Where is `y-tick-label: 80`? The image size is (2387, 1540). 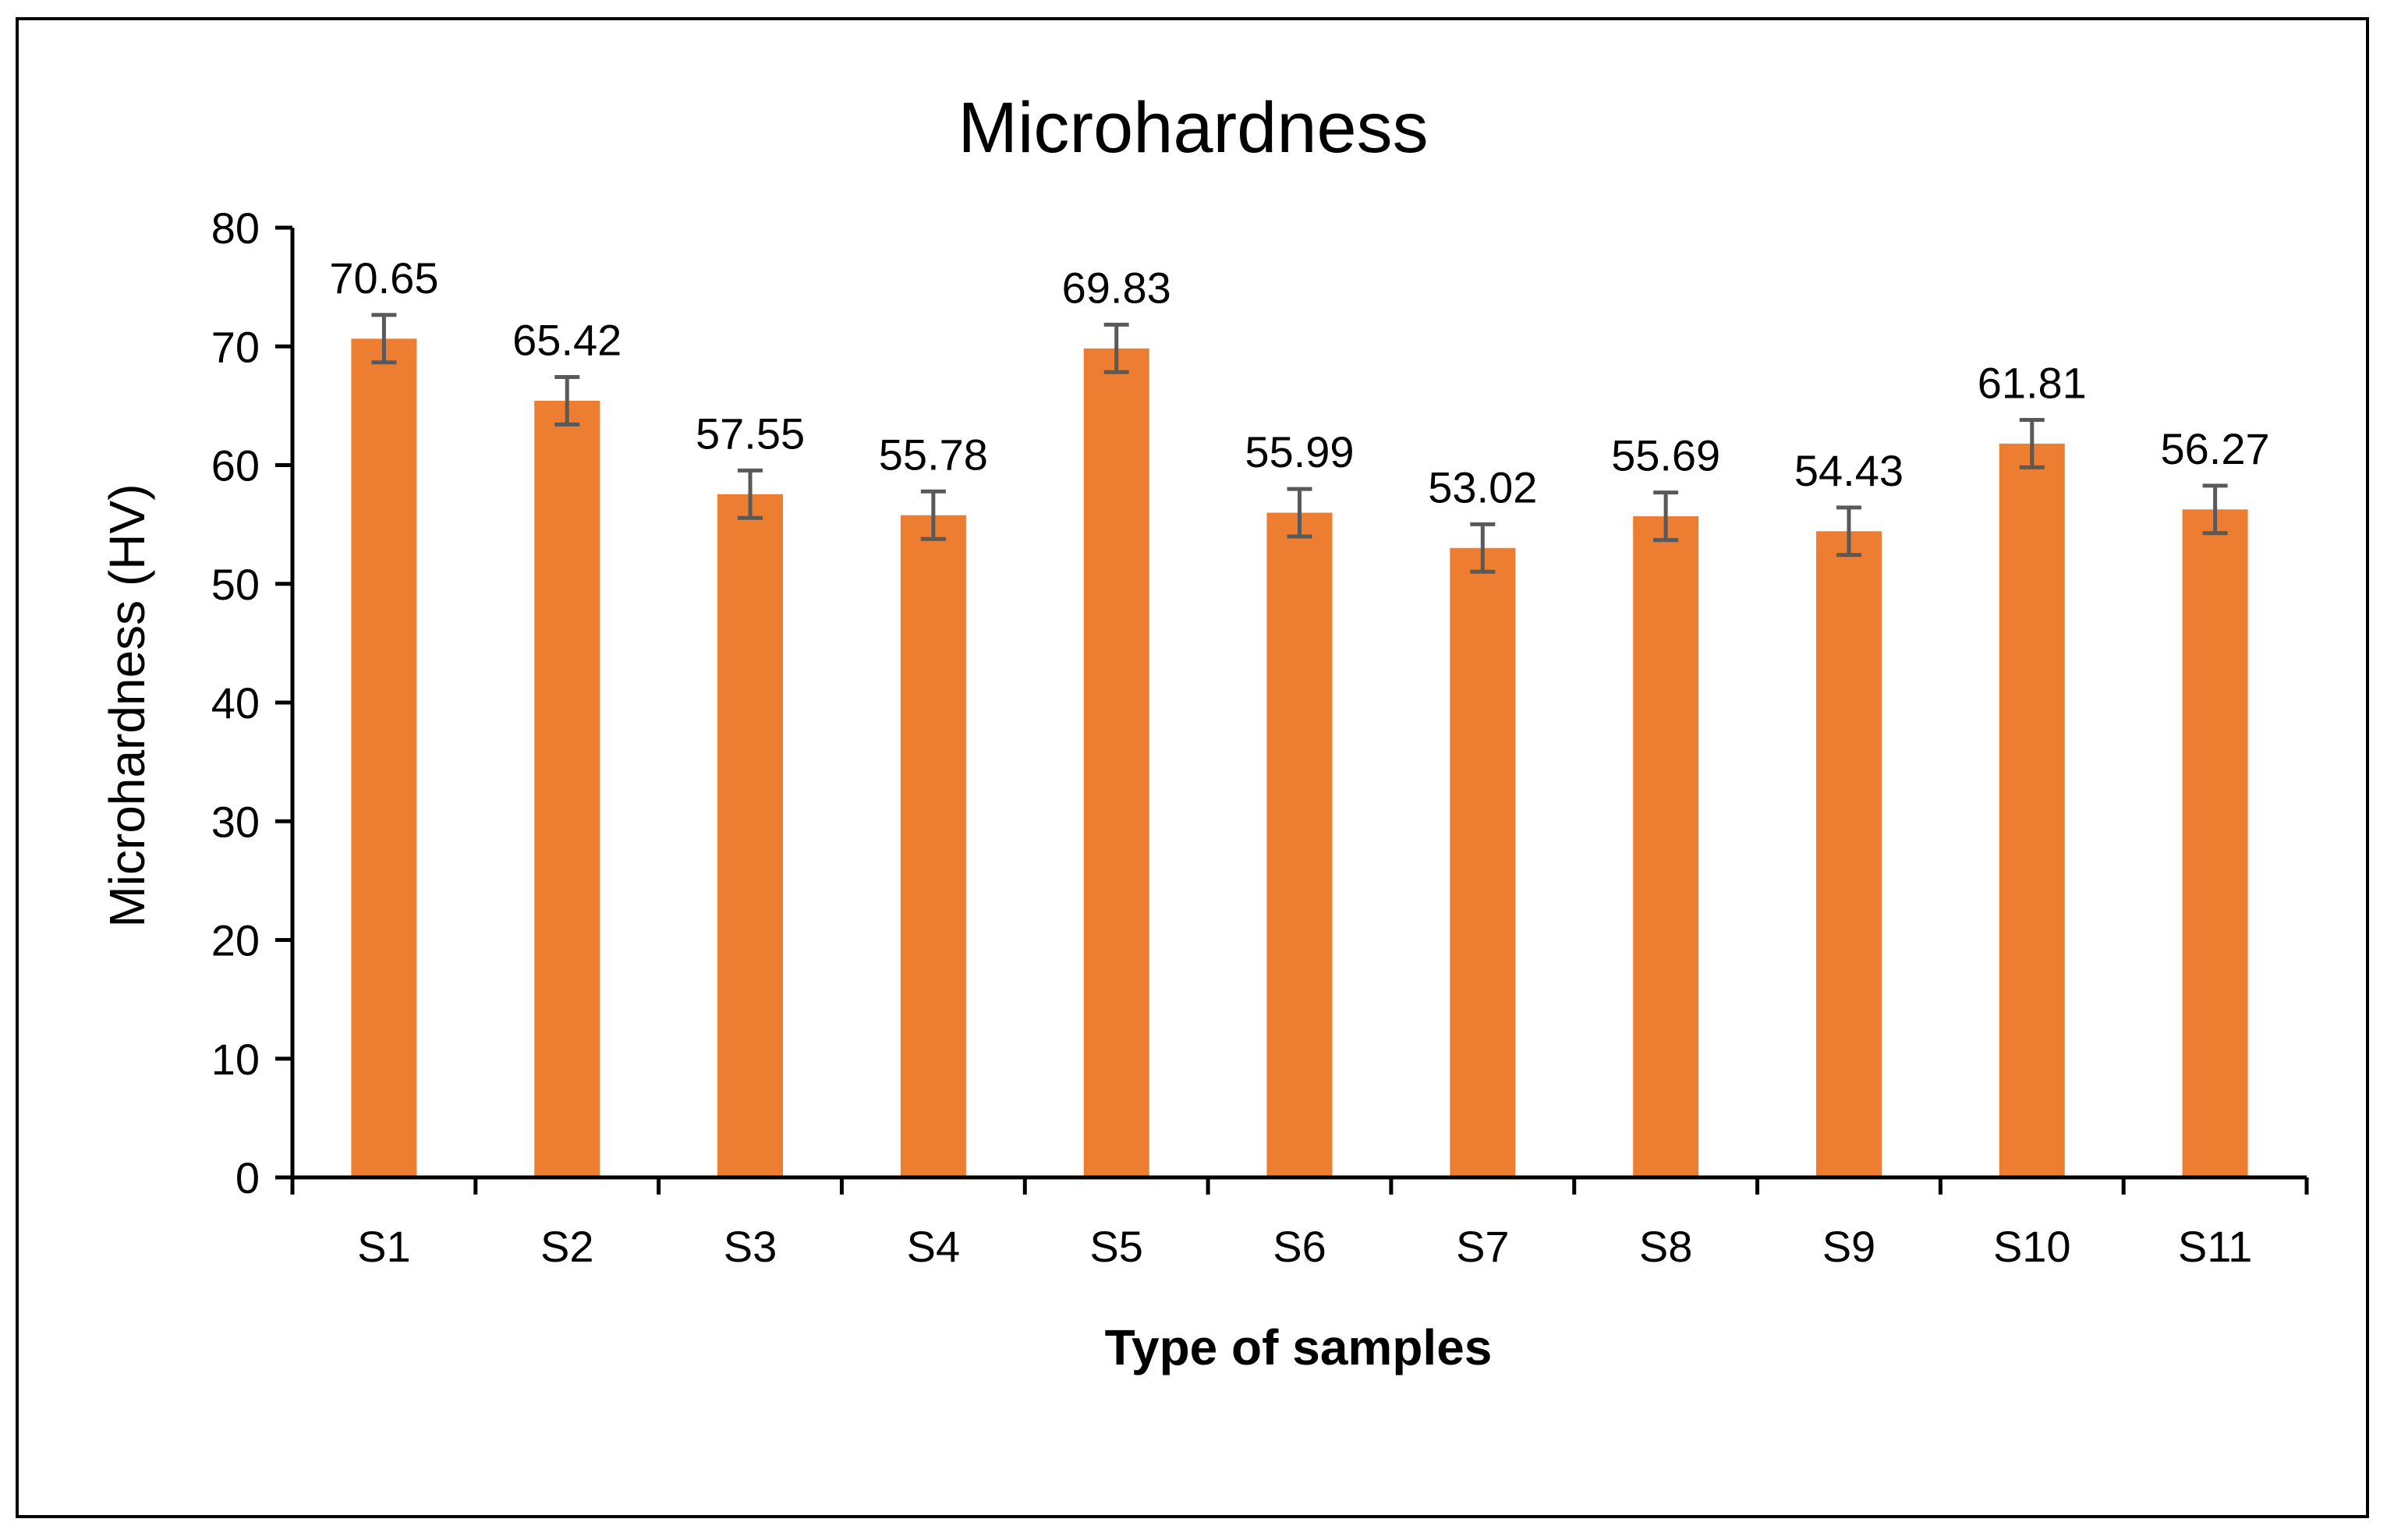
y-tick-label: 80 is located at coordinates (235, 228).